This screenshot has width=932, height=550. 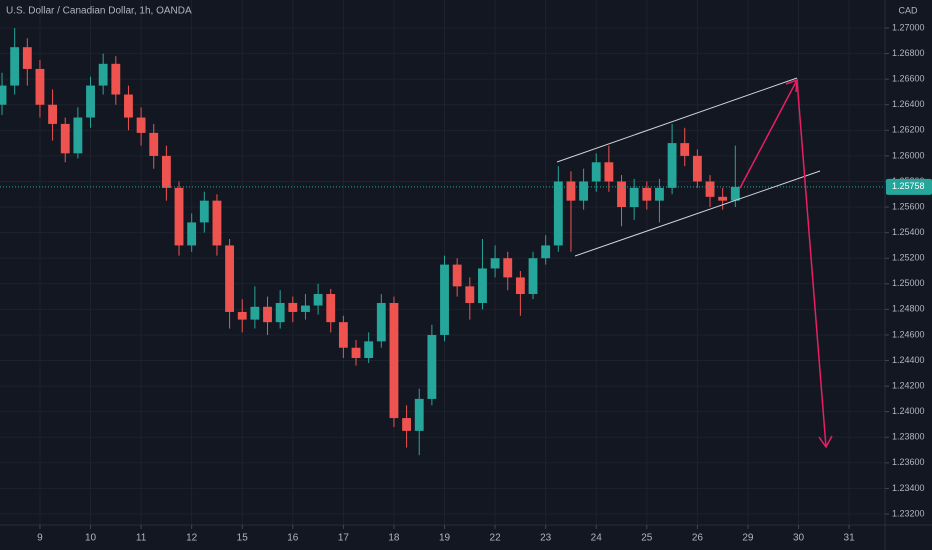 I want to click on arrow-up, so click(x=768, y=134).